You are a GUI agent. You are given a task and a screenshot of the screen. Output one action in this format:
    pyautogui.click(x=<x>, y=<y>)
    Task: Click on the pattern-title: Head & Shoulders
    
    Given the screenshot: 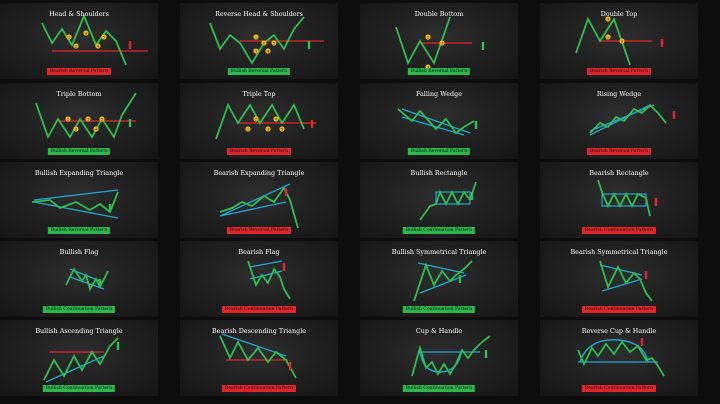 What is the action you would take?
    pyautogui.click(x=79, y=14)
    